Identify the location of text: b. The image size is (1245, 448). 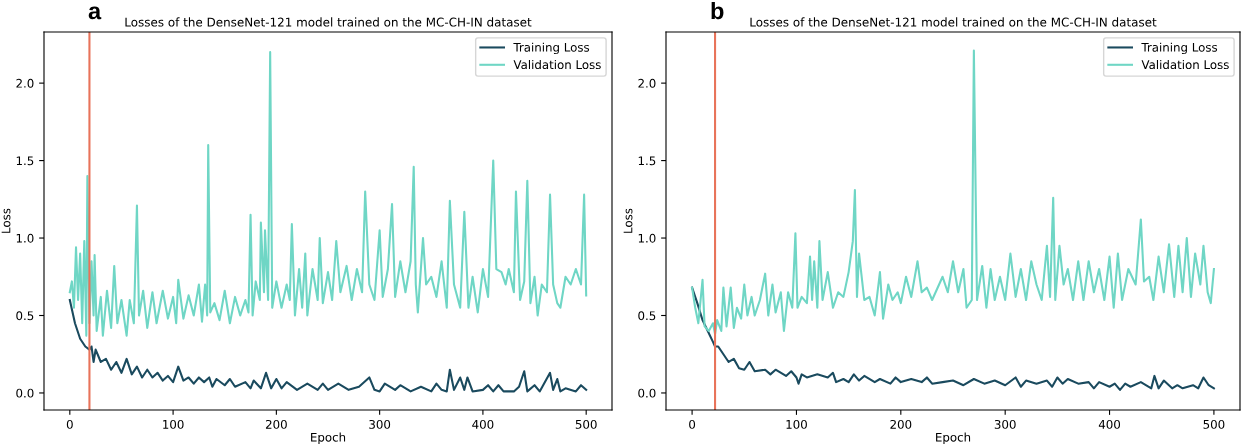
(717, 10).